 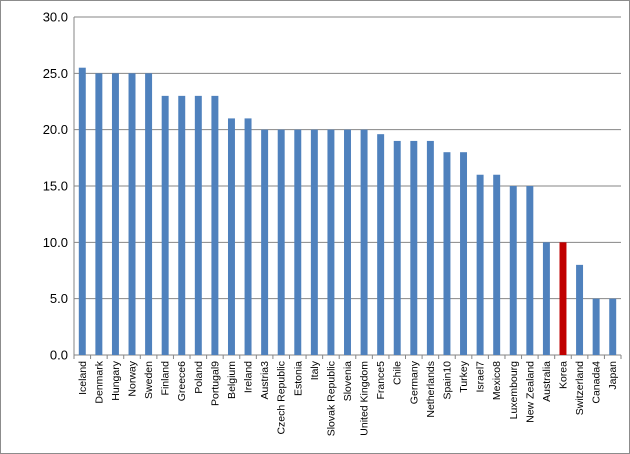 What do you see at coordinates (83, 378) in the screenshot?
I see `x-tick-label: Iceland` at bounding box center [83, 378].